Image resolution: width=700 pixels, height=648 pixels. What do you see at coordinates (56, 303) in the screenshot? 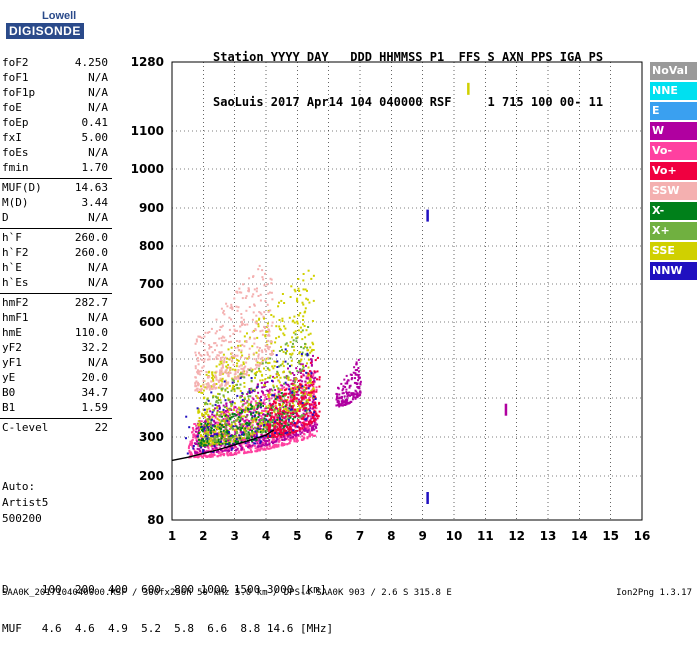
I see `param-row: hmF2 282.7` at bounding box center [56, 303].